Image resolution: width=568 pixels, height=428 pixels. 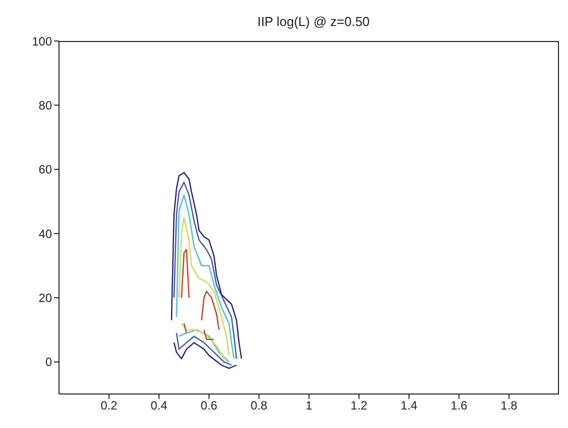 I want to click on chart-title: IIP log(L) @ z=0.50, so click(x=313, y=21).